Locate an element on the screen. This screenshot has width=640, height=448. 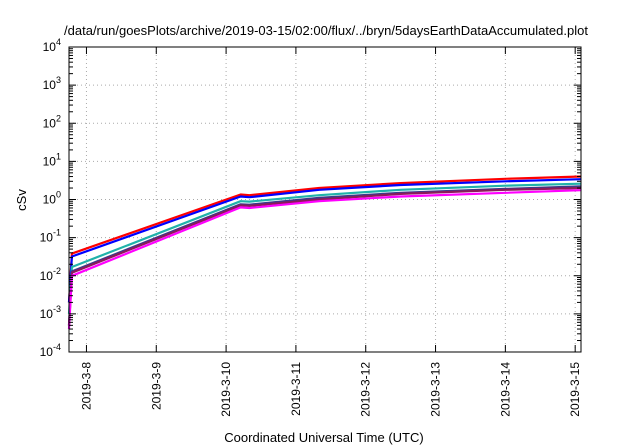
x-tick-label: 2019-3-10 is located at coordinates (226, 389).